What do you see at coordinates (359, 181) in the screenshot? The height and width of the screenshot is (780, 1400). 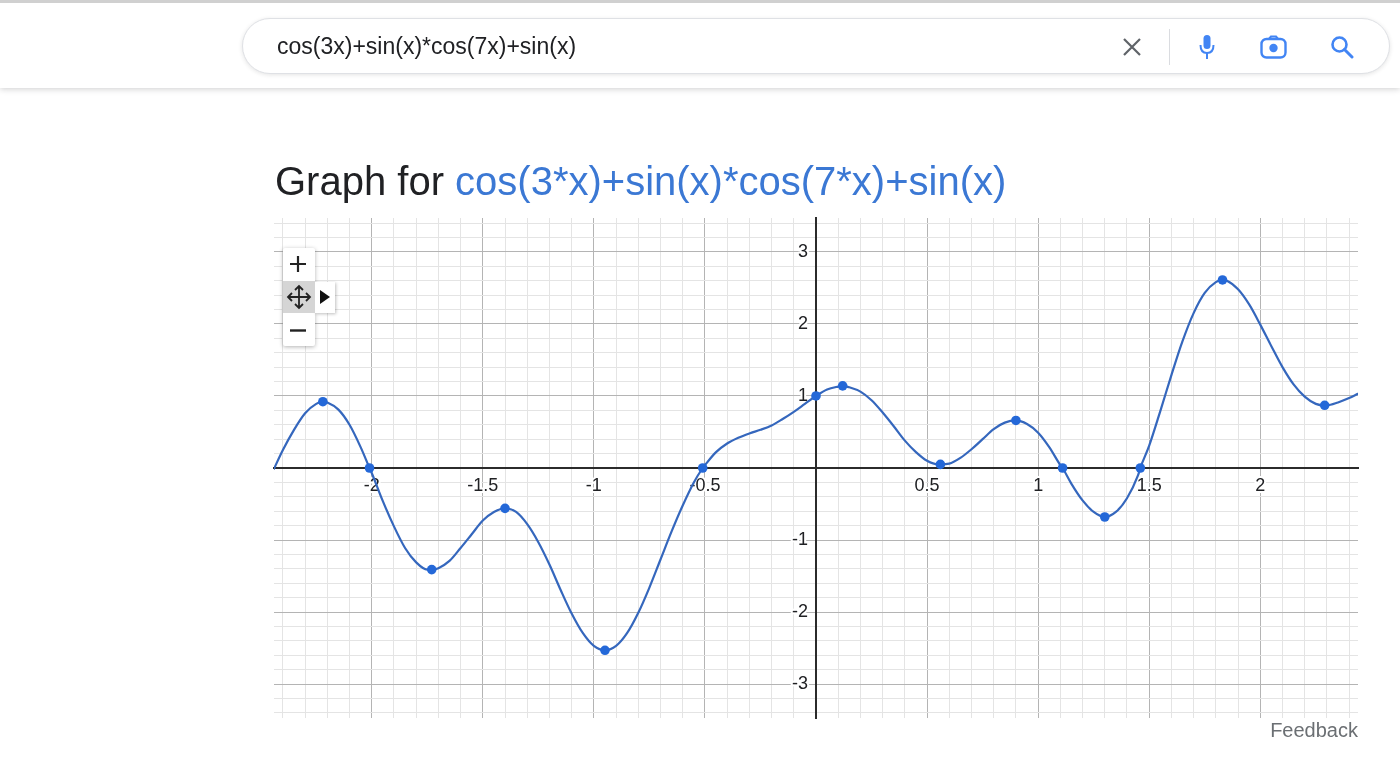 I see `chart-title: Graph for` at bounding box center [359, 181].